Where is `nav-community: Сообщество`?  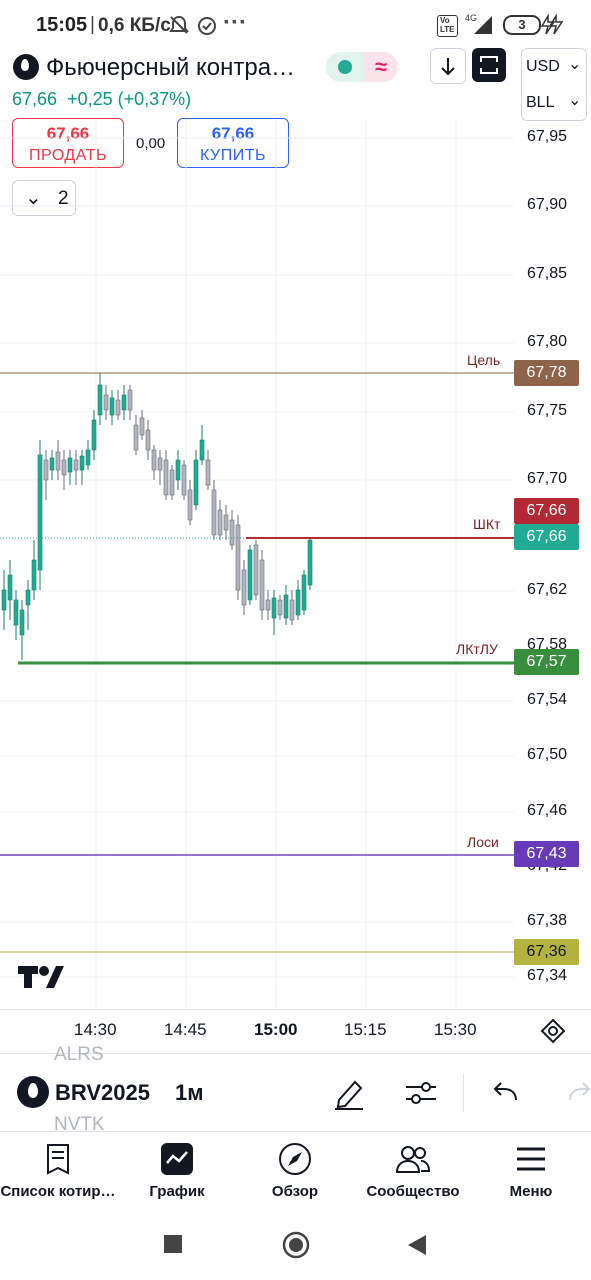 nav-community: Сообщество is located at coordinates (413, 1170).